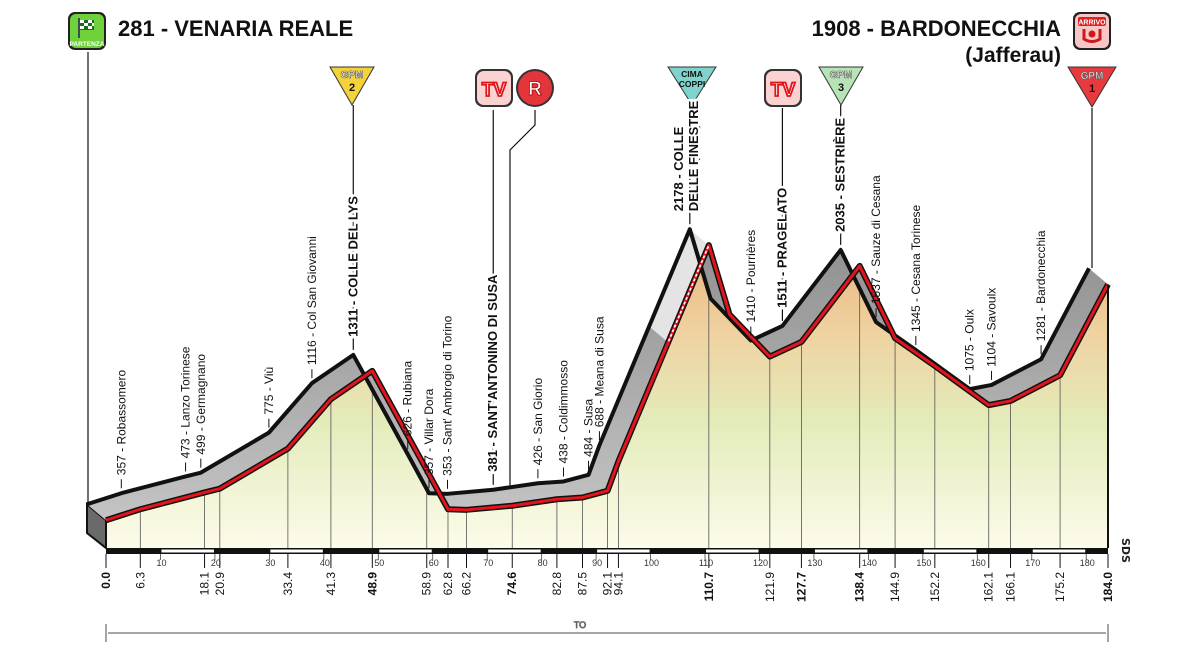 This screenshot has height=660, width=1200. Describe the element at coordinates (429, 431) in the screenshot. I see `location-label: 357 - Villar Dora` at that location.